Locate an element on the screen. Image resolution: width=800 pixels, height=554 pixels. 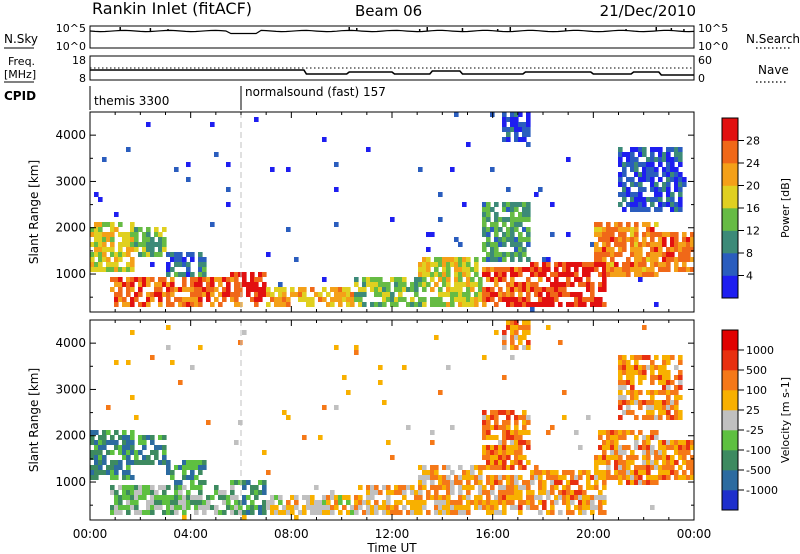
nsky-tick-bottom: 10^0 is located at coordinates (71, 46).